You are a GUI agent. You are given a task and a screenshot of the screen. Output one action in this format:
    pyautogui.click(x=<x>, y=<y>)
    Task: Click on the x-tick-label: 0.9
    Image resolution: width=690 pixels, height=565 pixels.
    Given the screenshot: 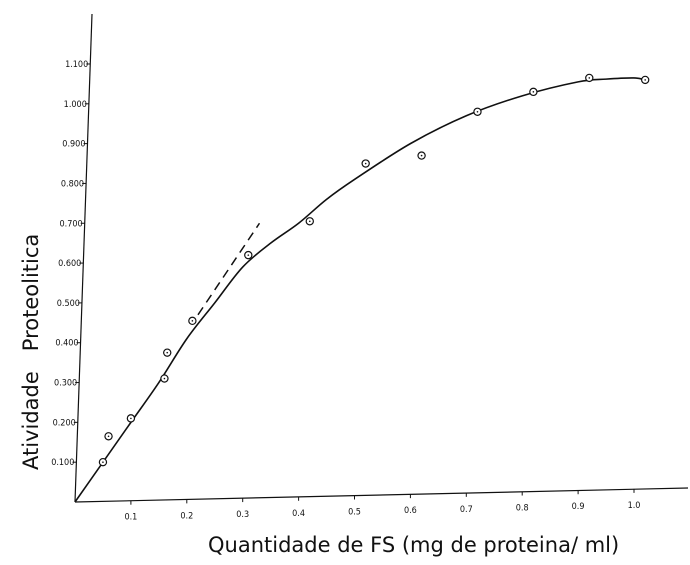 What is the action you would take?
    pyautogui.click(x=578, y=507)
    